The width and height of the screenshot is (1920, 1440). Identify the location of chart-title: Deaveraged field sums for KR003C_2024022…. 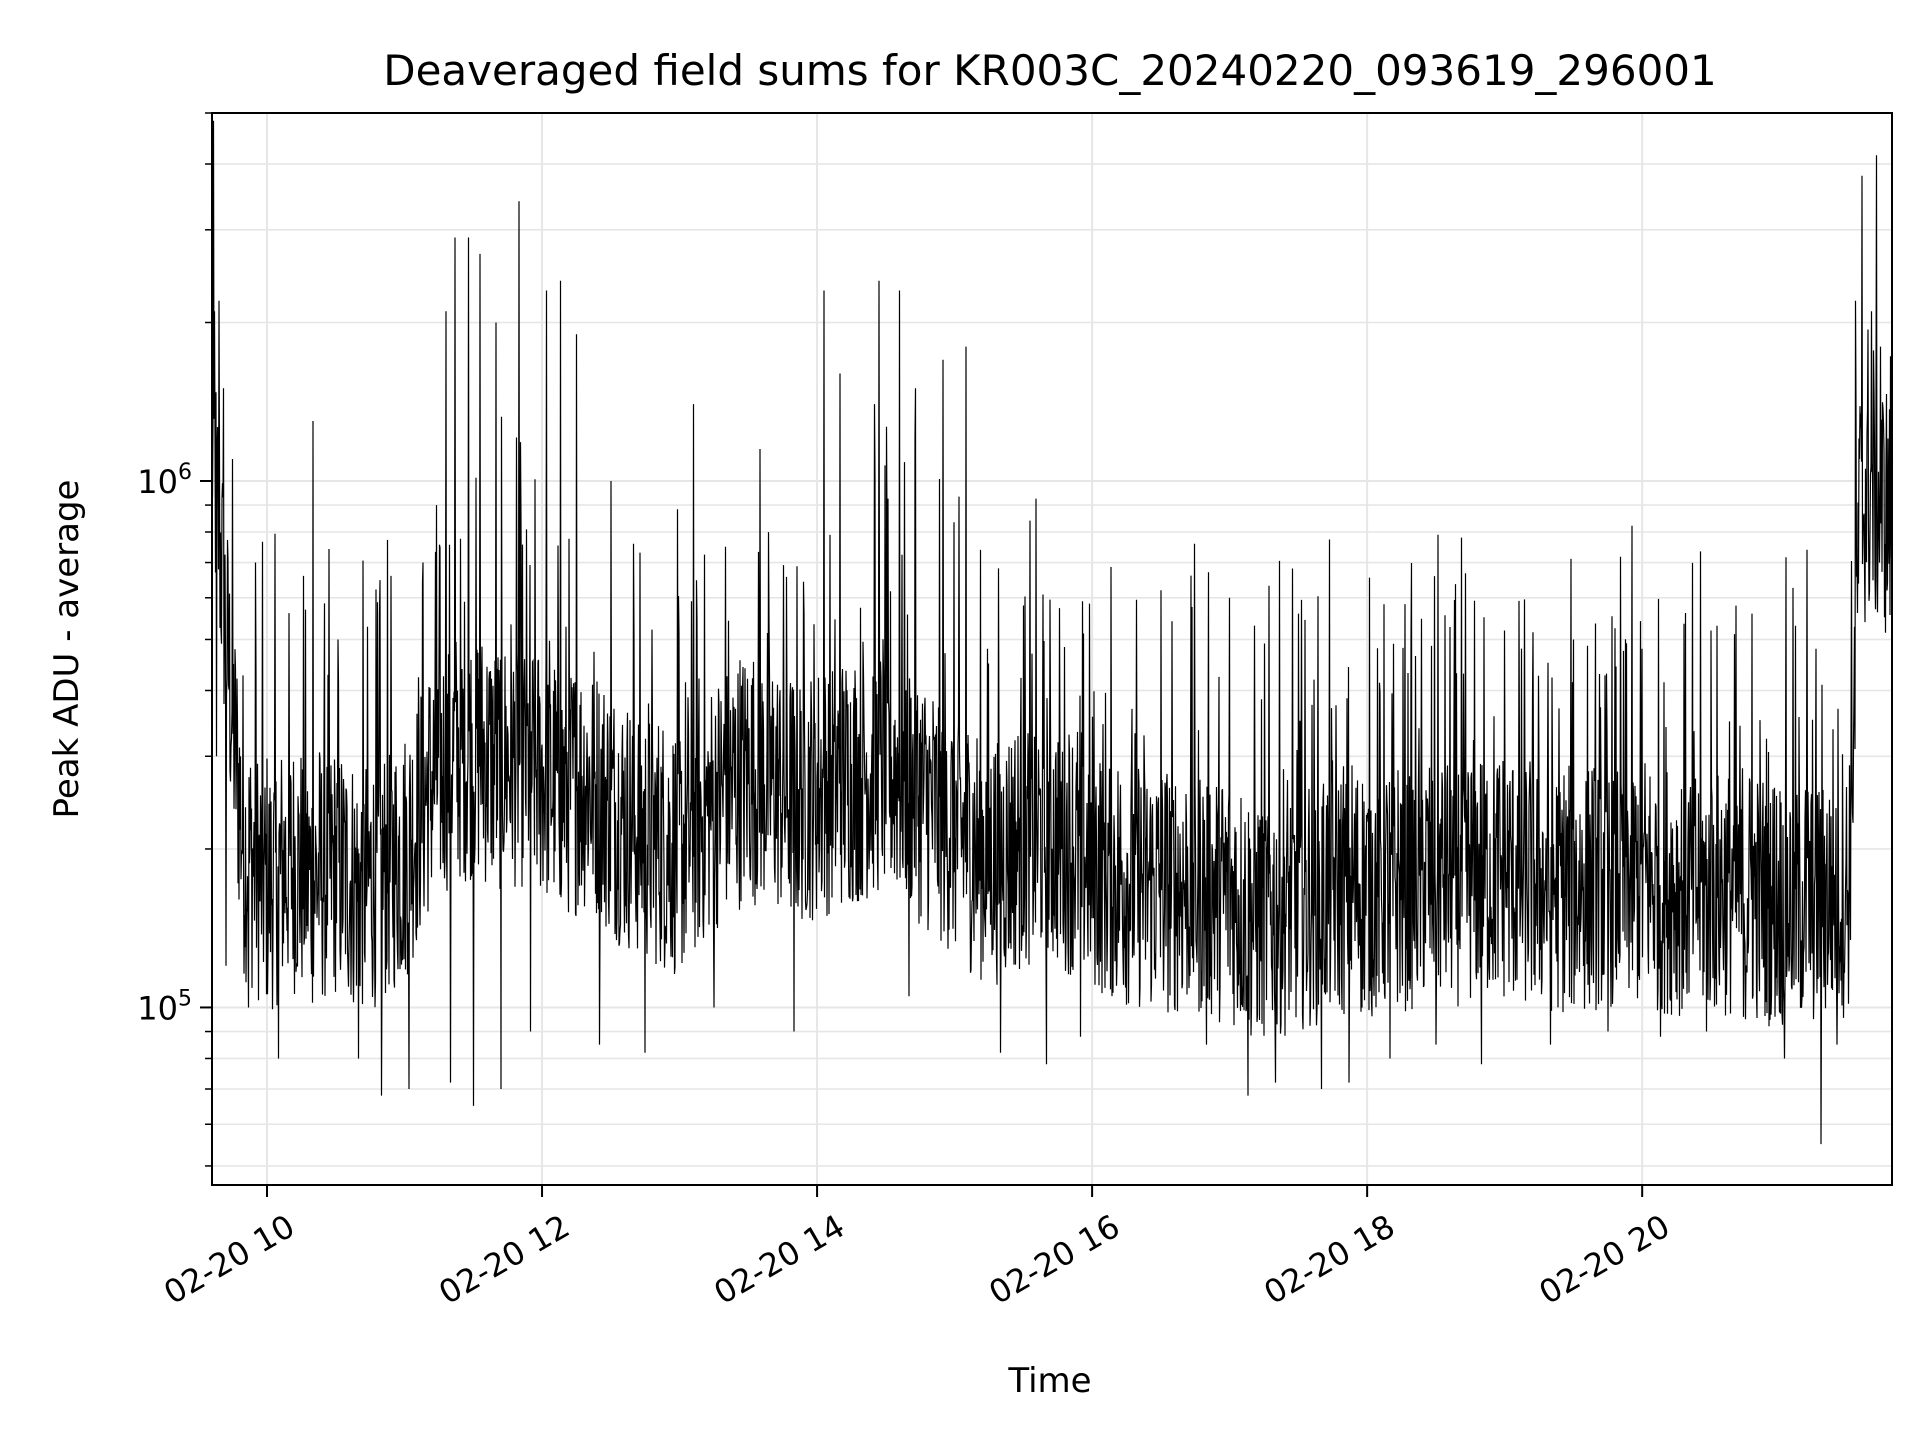
(1050, 70).